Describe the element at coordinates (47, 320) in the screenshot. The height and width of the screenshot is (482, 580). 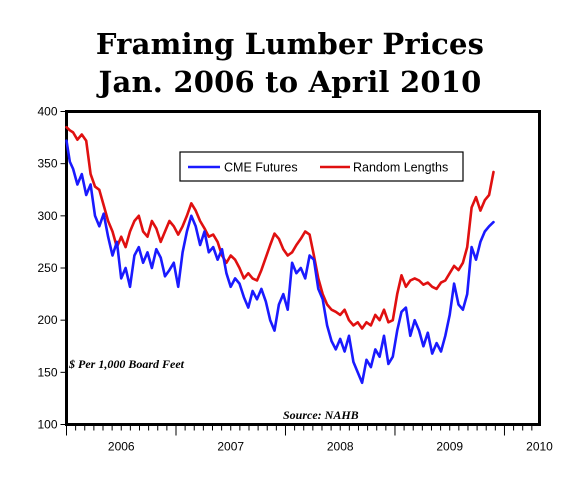
I see `y-tick-label: 200` at that location.